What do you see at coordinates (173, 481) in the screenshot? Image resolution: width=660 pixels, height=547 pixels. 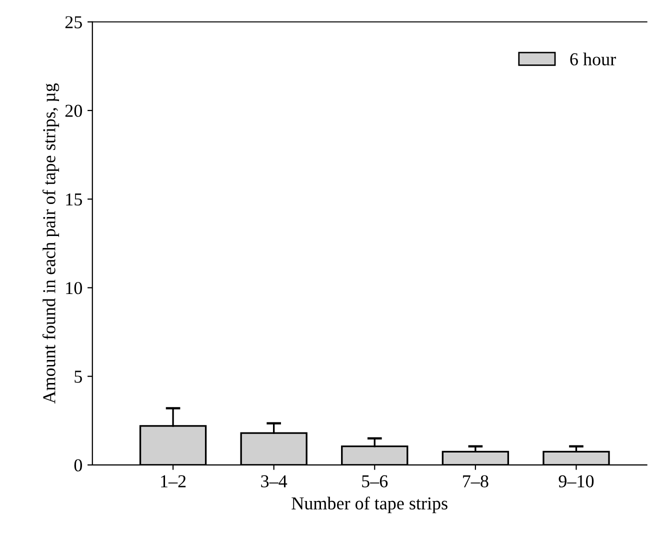 I see `x-tick-label: 1–2` at bounding box center [173, 481].